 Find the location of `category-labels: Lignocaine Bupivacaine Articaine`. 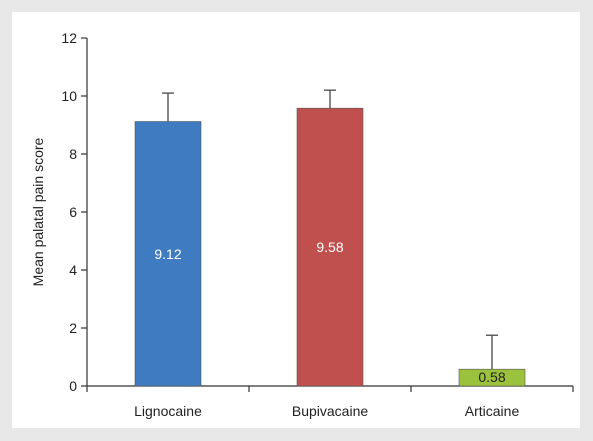

category-labels: Lignocaine Bupivacaine Articaine is located at coordinates (326, 411).